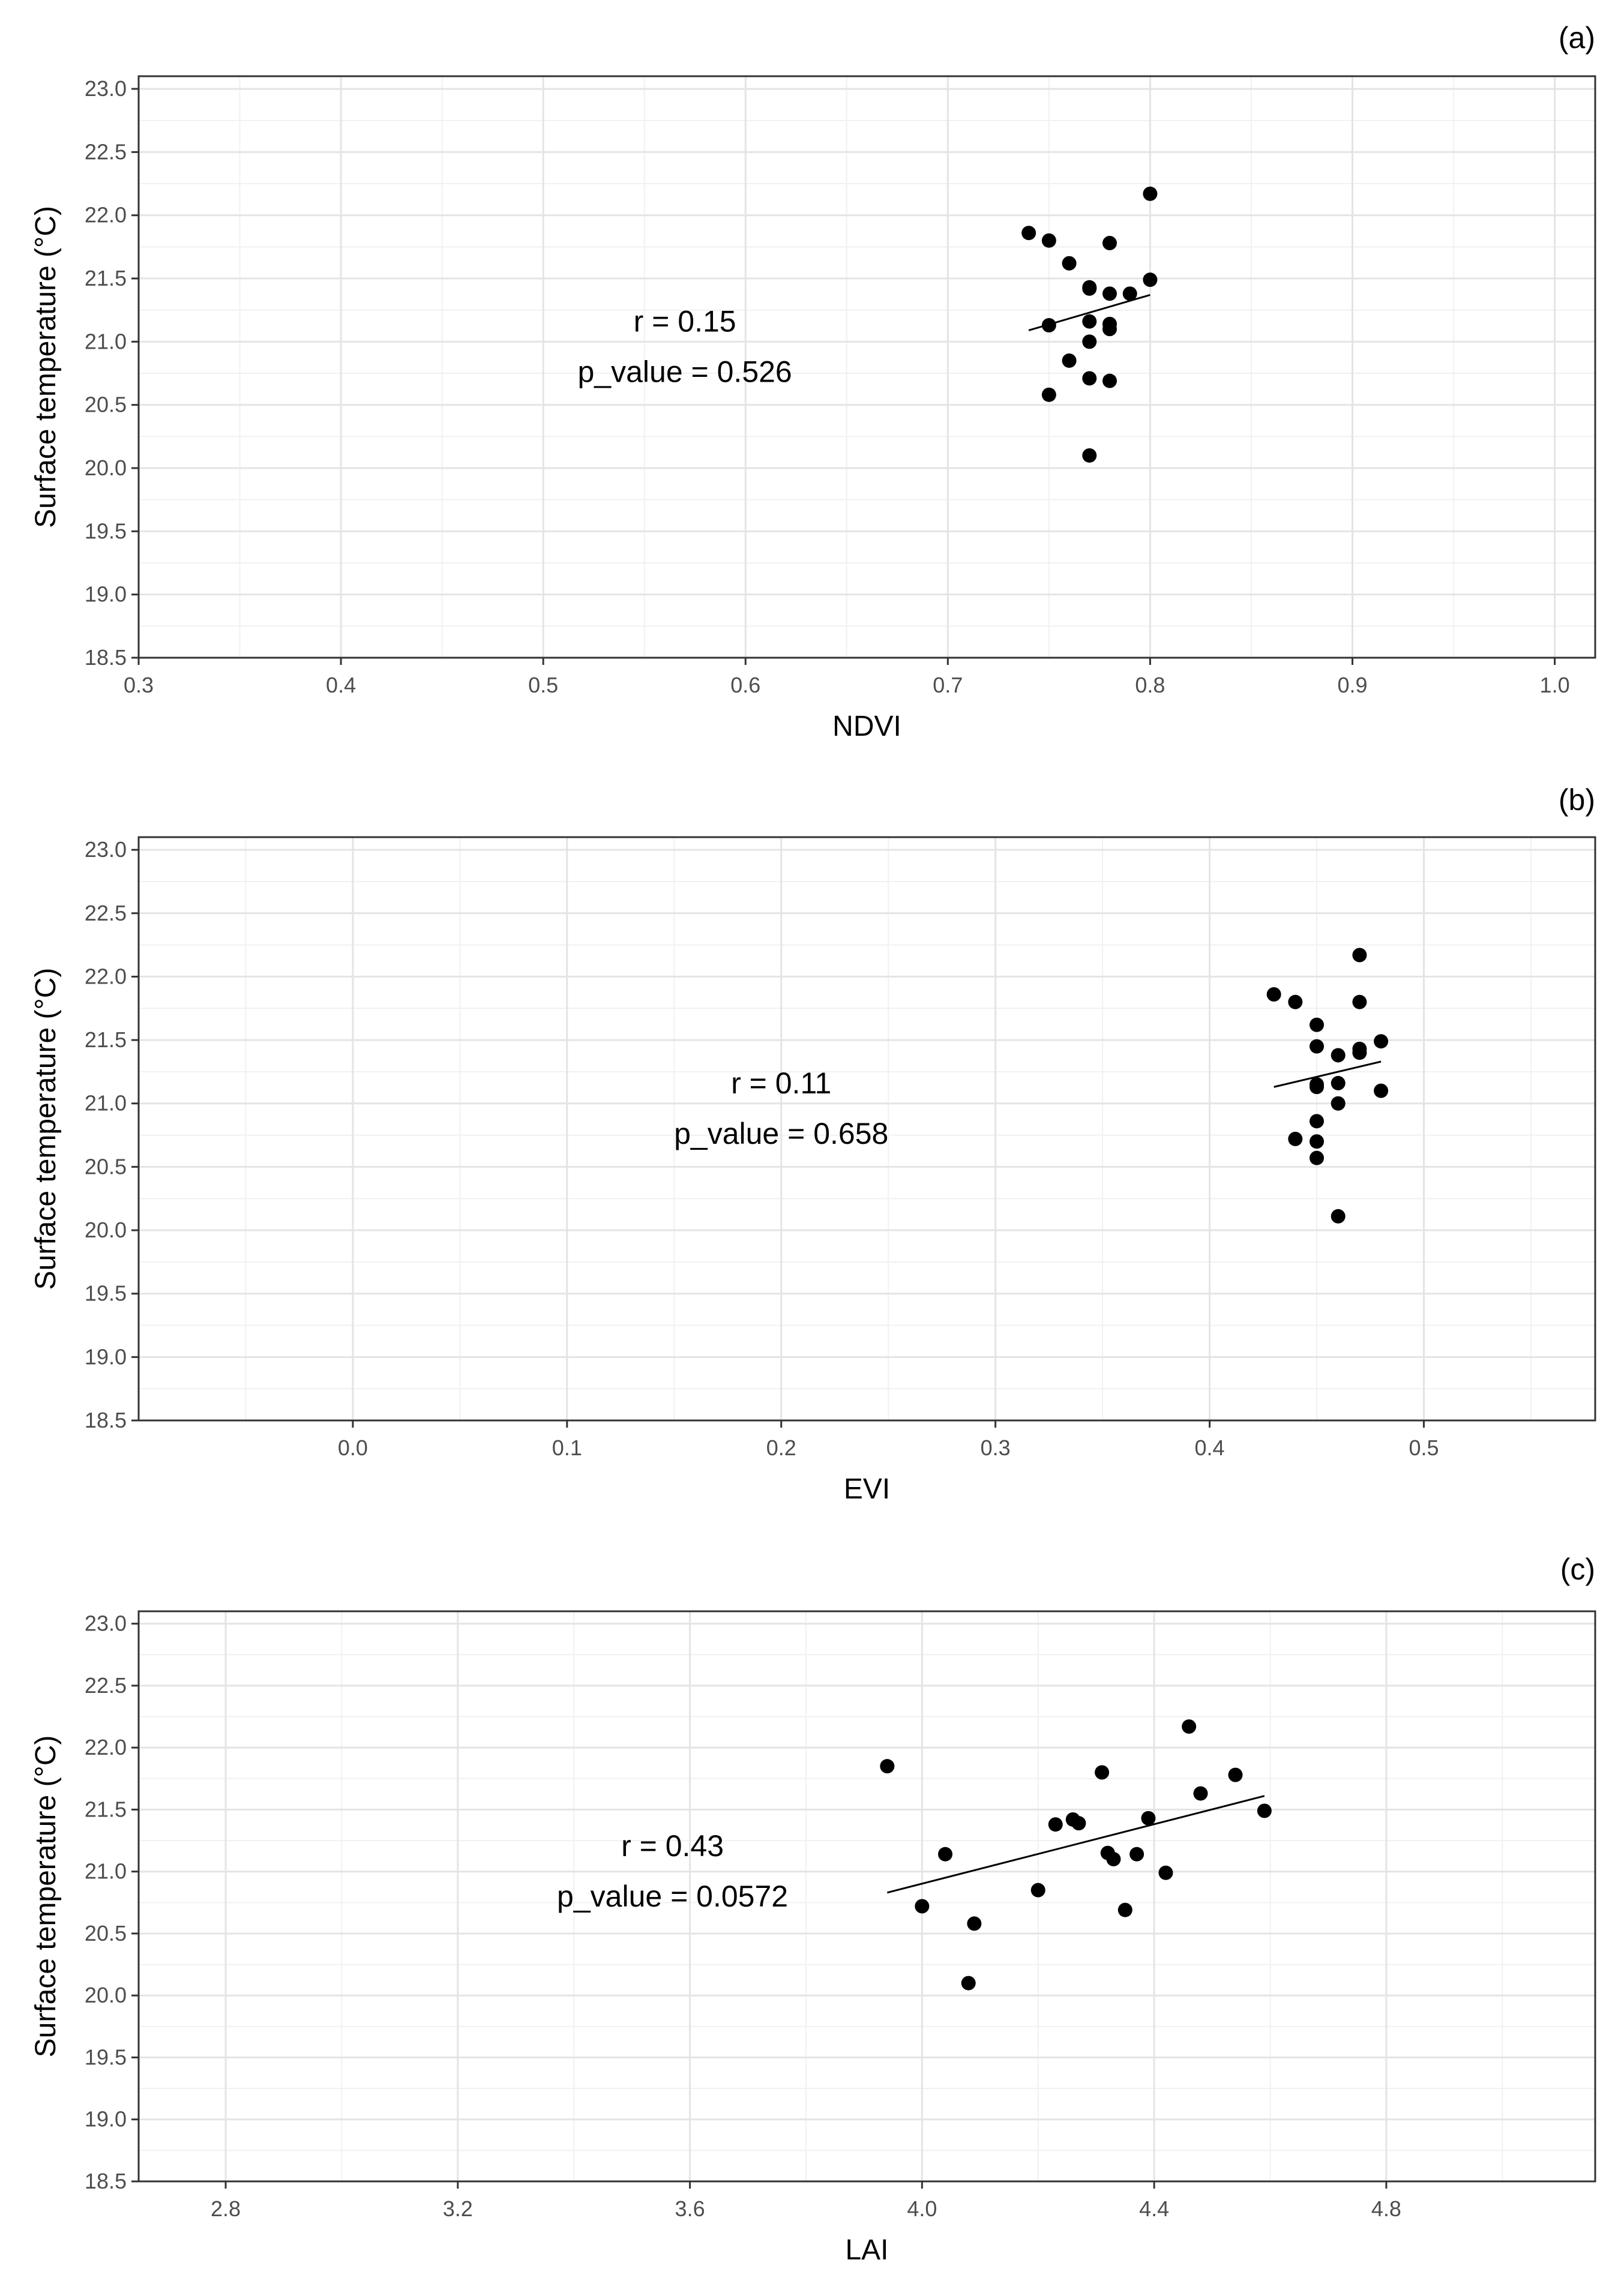 The width and height of the screenshot is (1624, 2275). What do you see at coordinates (866, 726) in the screenshot?
I see `x-axis-title: NDVI` at bounding box center [866, 726].